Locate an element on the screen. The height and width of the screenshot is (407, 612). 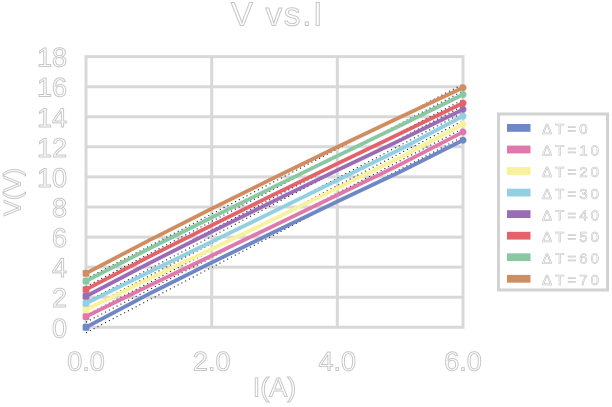
svg-text: 2 is located at coordinates (59, 298).